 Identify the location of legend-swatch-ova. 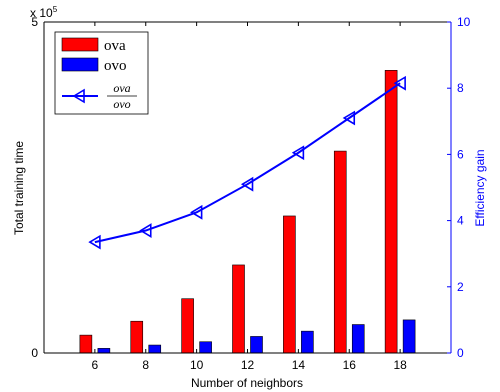
(80, 44).